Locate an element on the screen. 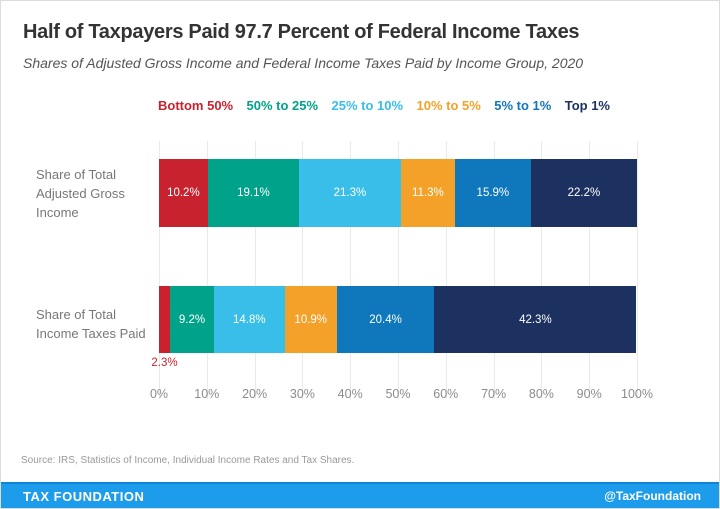 This screenshot has width=720, height=509. legend-item: 5% to 1% is located at coordinates (523, 105).